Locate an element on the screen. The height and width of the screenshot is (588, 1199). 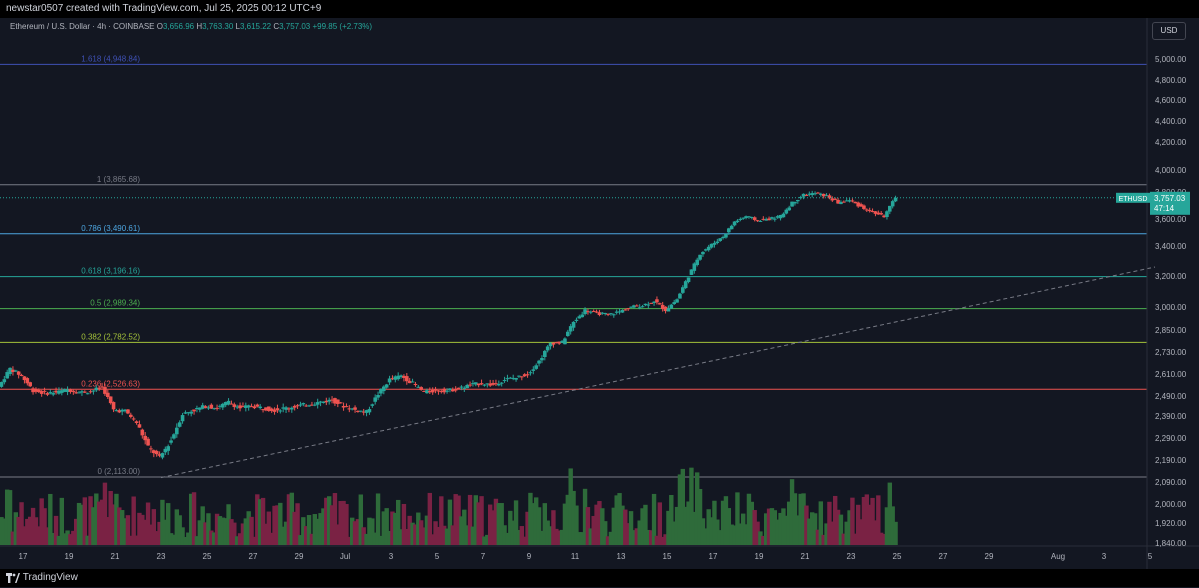
x-tick-label: Jul is located at coordinates (345, 556).